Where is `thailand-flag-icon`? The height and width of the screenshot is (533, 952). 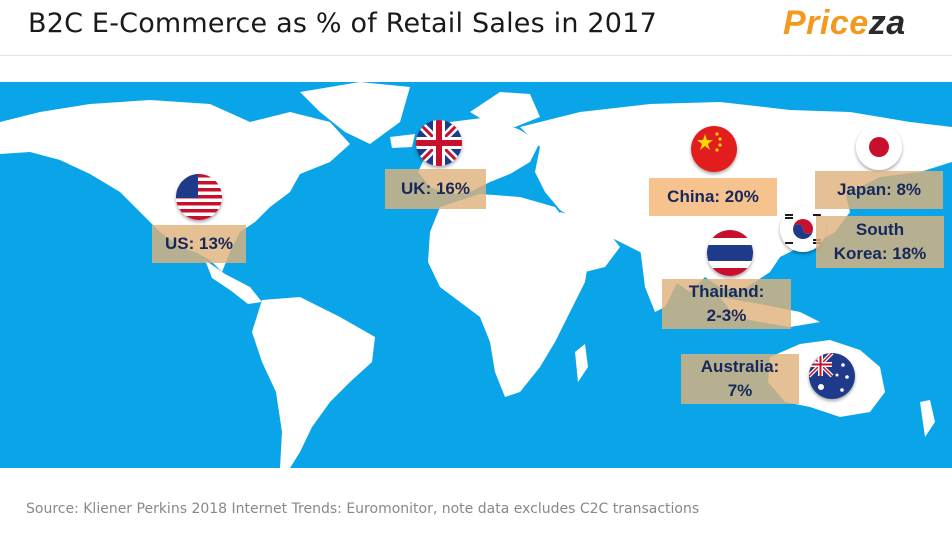
thailand-flag-icon is located at coordinates (730, 253).